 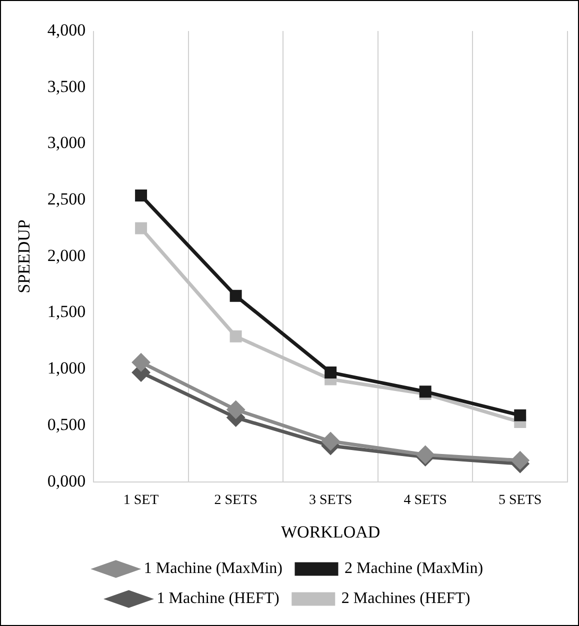 I want to click on y-tick-label: 0,500, so click(x=66, y=424).